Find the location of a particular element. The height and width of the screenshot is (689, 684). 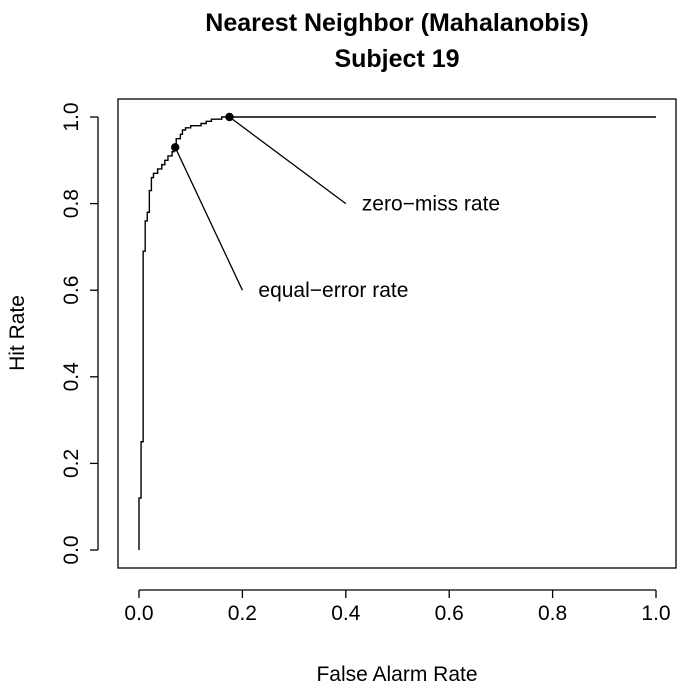

y-tick-label: 0.6 is located at coordinates (71, 290).